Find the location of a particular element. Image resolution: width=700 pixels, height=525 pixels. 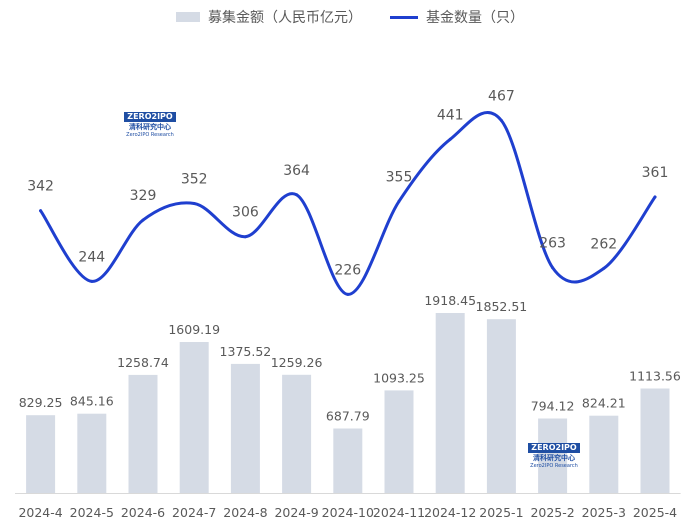

bar-value-label: 845.16 is located at coordinates (92, 401).